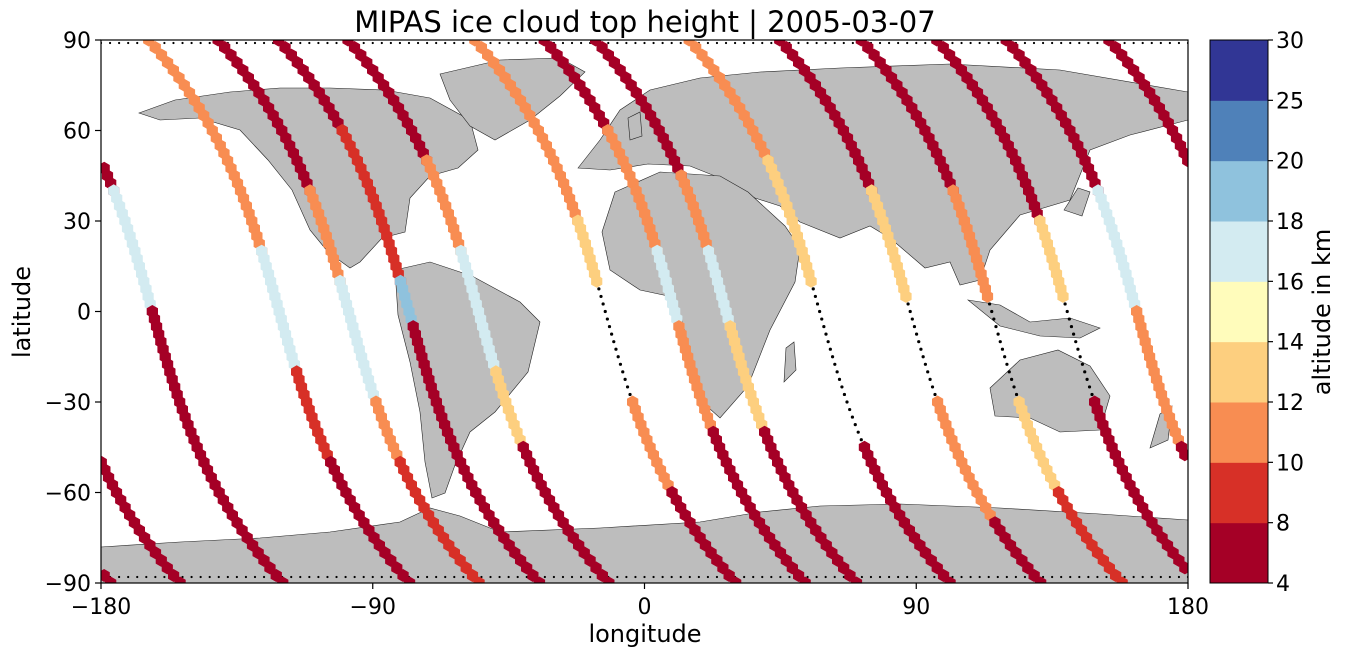  Describe the element at coordinates (1290, 403) in the screenshot. I see `colorbar-tick-label: 12` at that location.